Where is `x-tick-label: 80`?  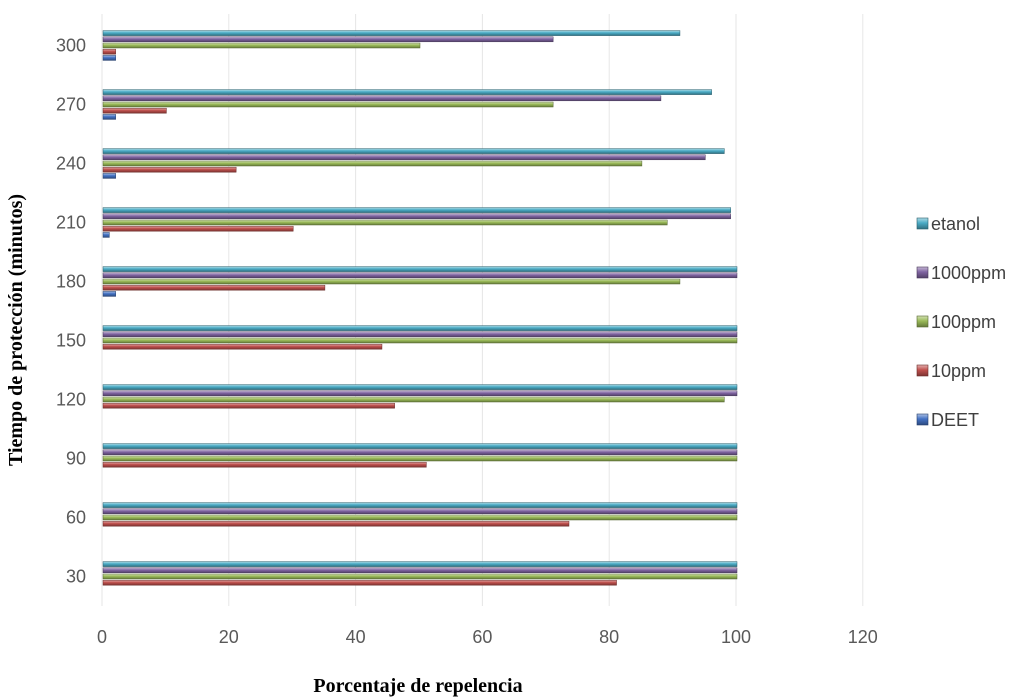
x-tick-label: 80 is located at coordinates (609, 637).